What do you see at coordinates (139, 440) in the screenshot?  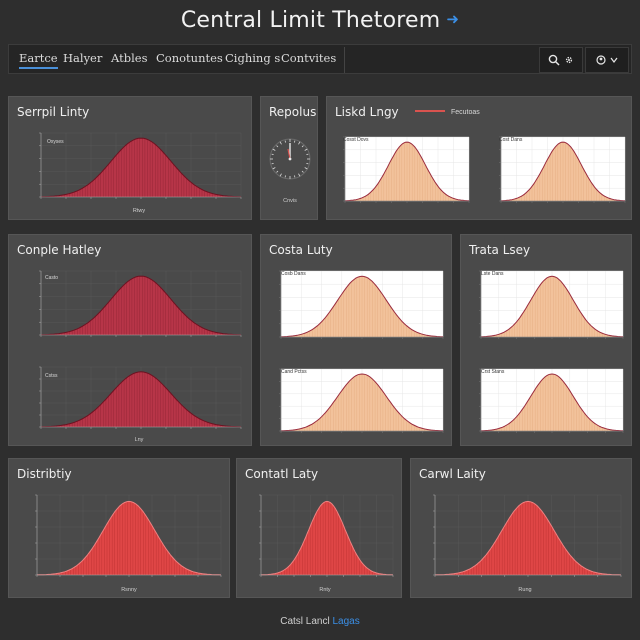 I see `x-axis-label: Lny` at bounding box center [139, 440].